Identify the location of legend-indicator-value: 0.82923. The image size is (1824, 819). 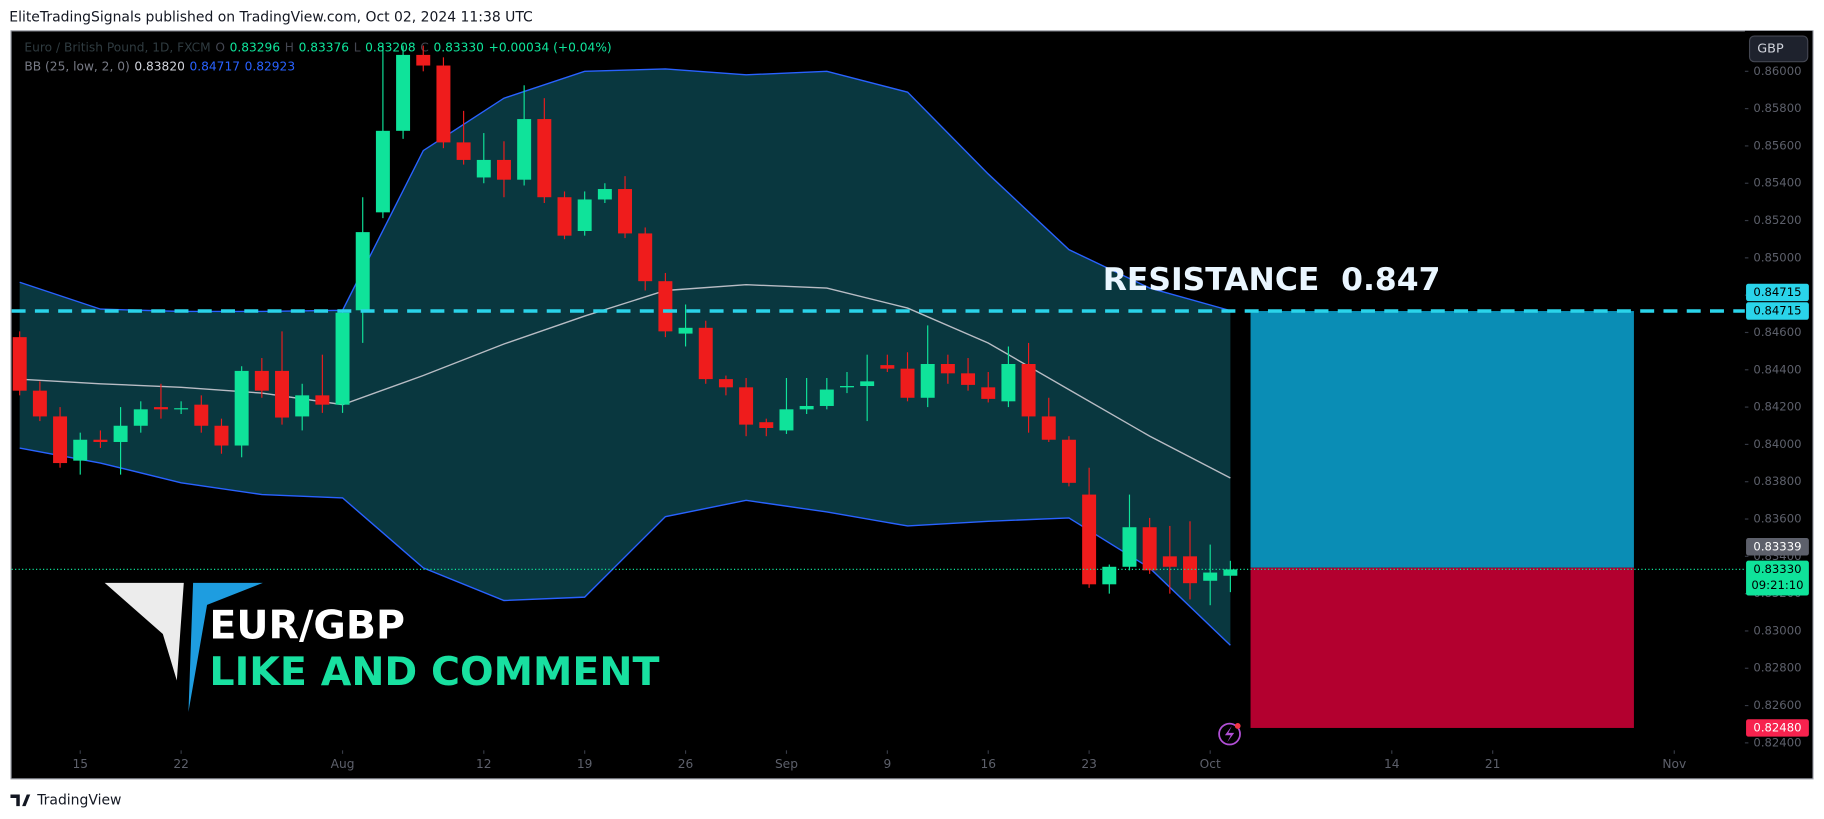
(270, 66).